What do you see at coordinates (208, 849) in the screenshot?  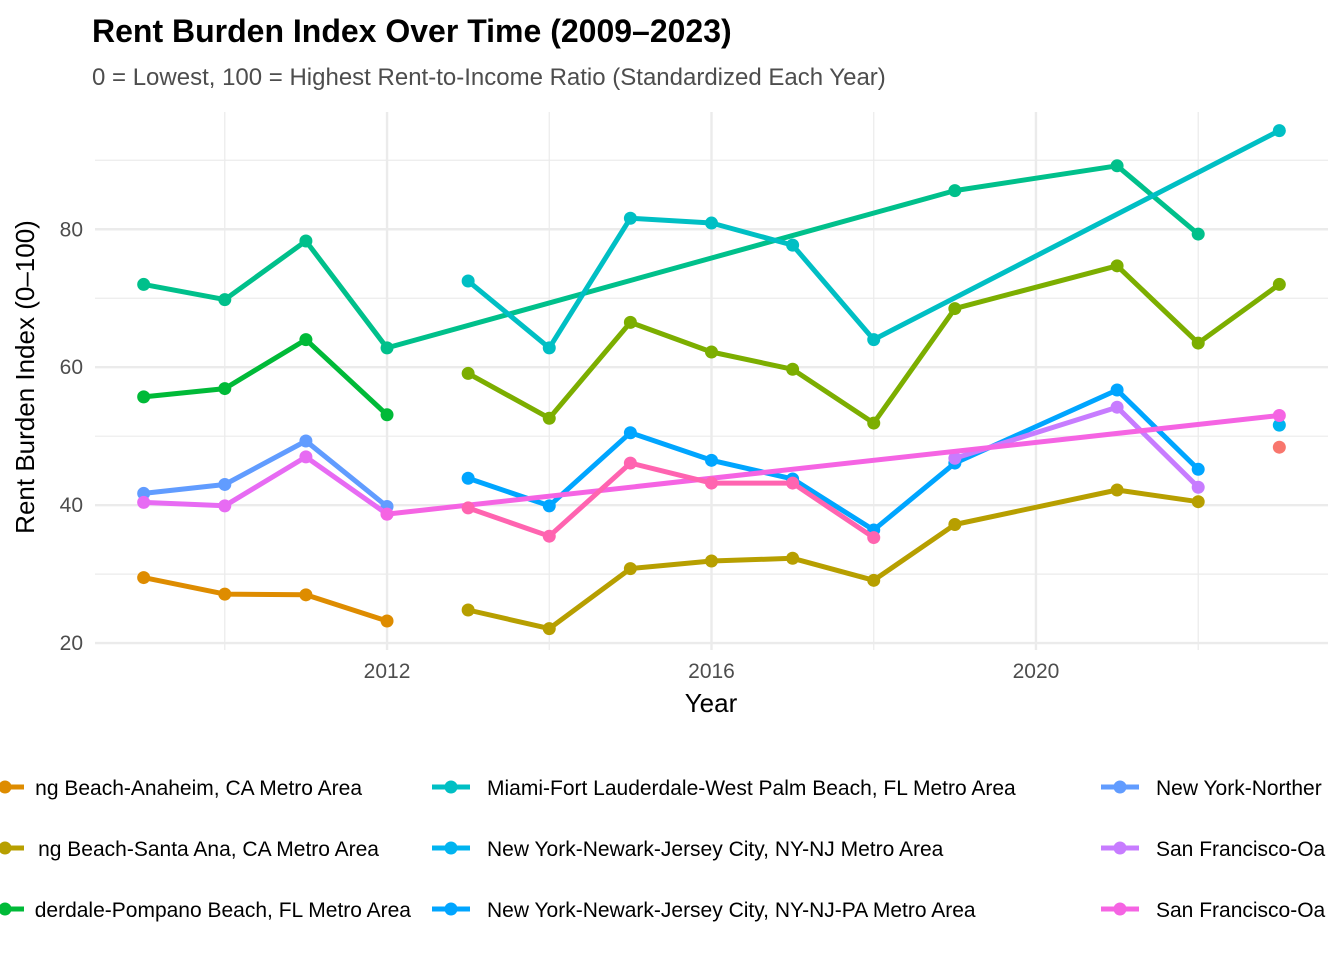 I see `legend-label: ng Beach-Santa Ana, CA Metro Area` at bounding box center [208, 849].